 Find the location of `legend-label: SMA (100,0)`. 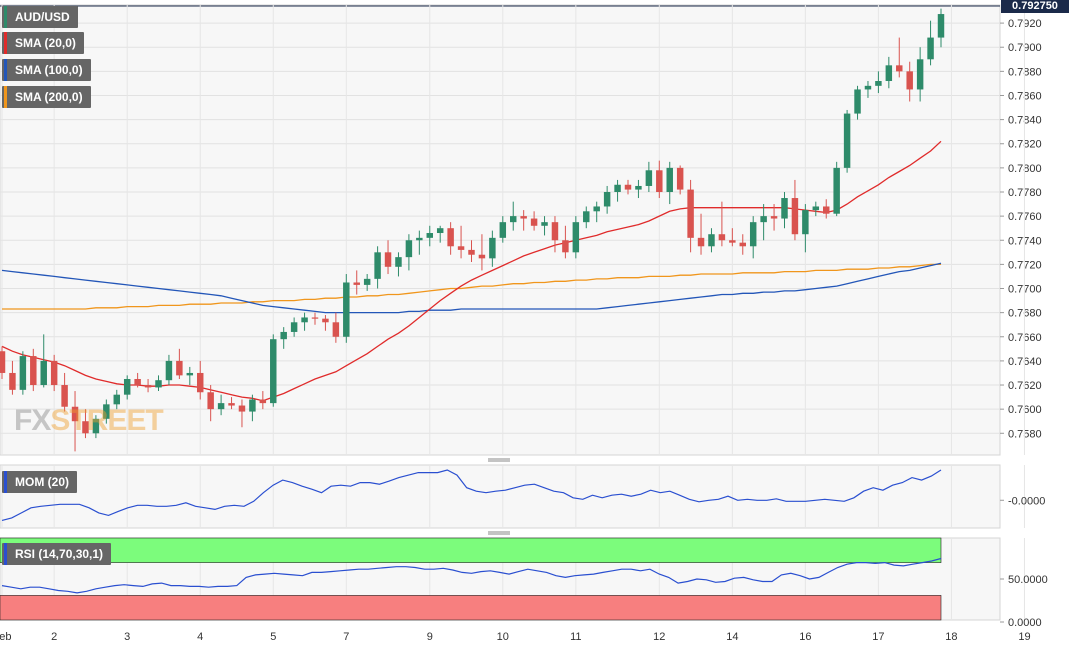

legend-label: SMA (100,0) is located at coordinates (49, 70).